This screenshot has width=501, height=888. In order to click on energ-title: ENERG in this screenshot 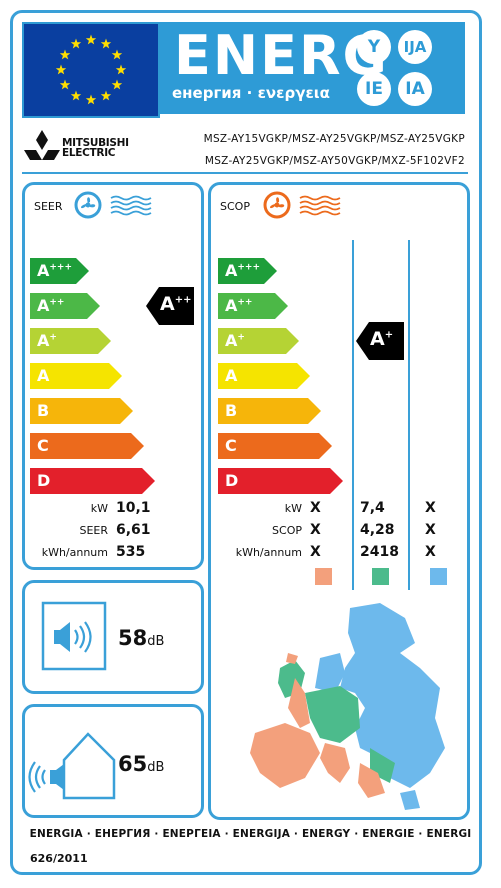, I will do `click(281, 55)`.